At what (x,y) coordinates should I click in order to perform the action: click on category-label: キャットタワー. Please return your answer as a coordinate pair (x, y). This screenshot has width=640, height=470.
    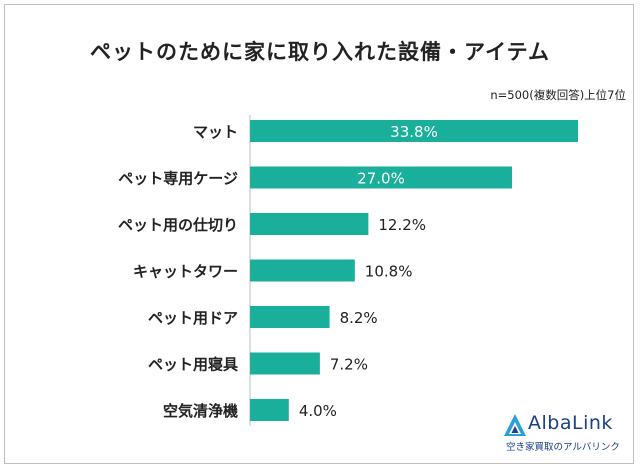
    Looking at the image, I should click on (185, 272).